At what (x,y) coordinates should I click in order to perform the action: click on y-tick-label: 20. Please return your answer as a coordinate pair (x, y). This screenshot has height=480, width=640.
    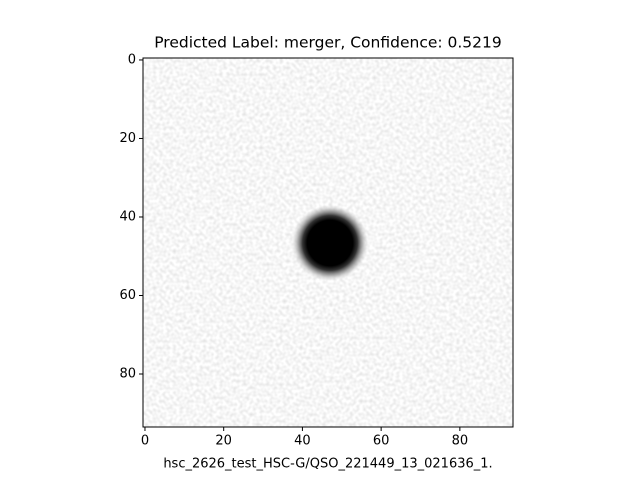
    Looking at the image, I should click on (127, 138).